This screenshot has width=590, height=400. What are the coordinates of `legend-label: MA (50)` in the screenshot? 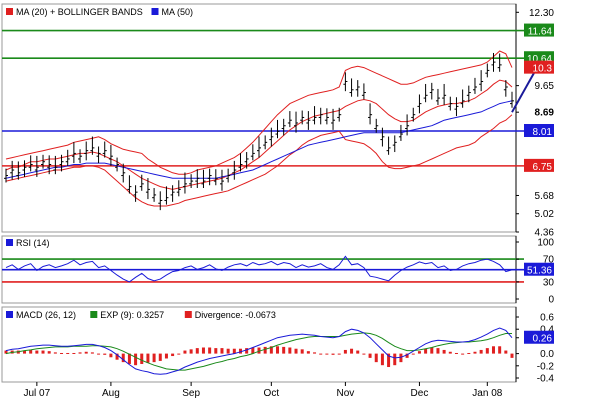 It's located at (178, 12).